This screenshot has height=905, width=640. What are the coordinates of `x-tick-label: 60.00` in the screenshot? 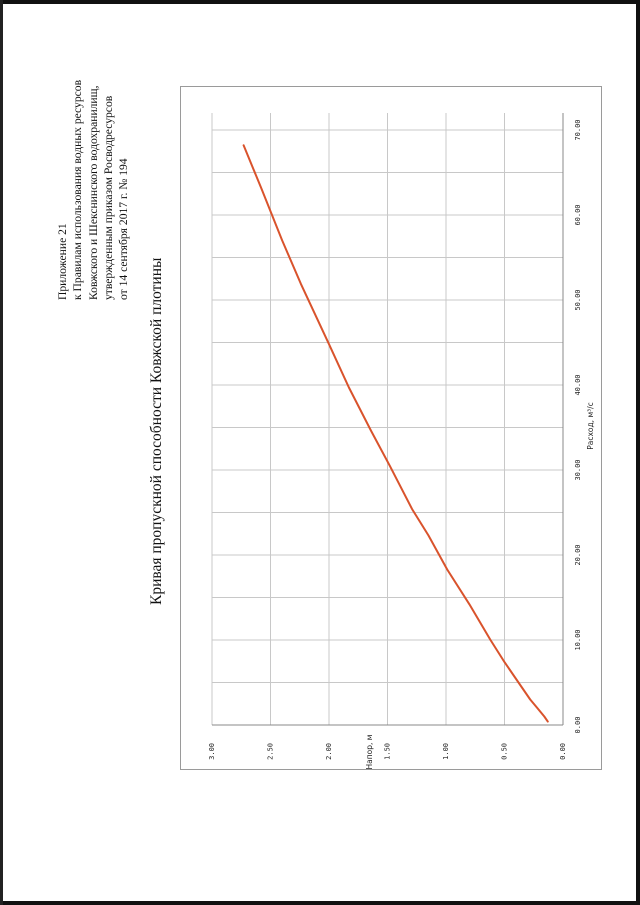 It's located at (578, 214).